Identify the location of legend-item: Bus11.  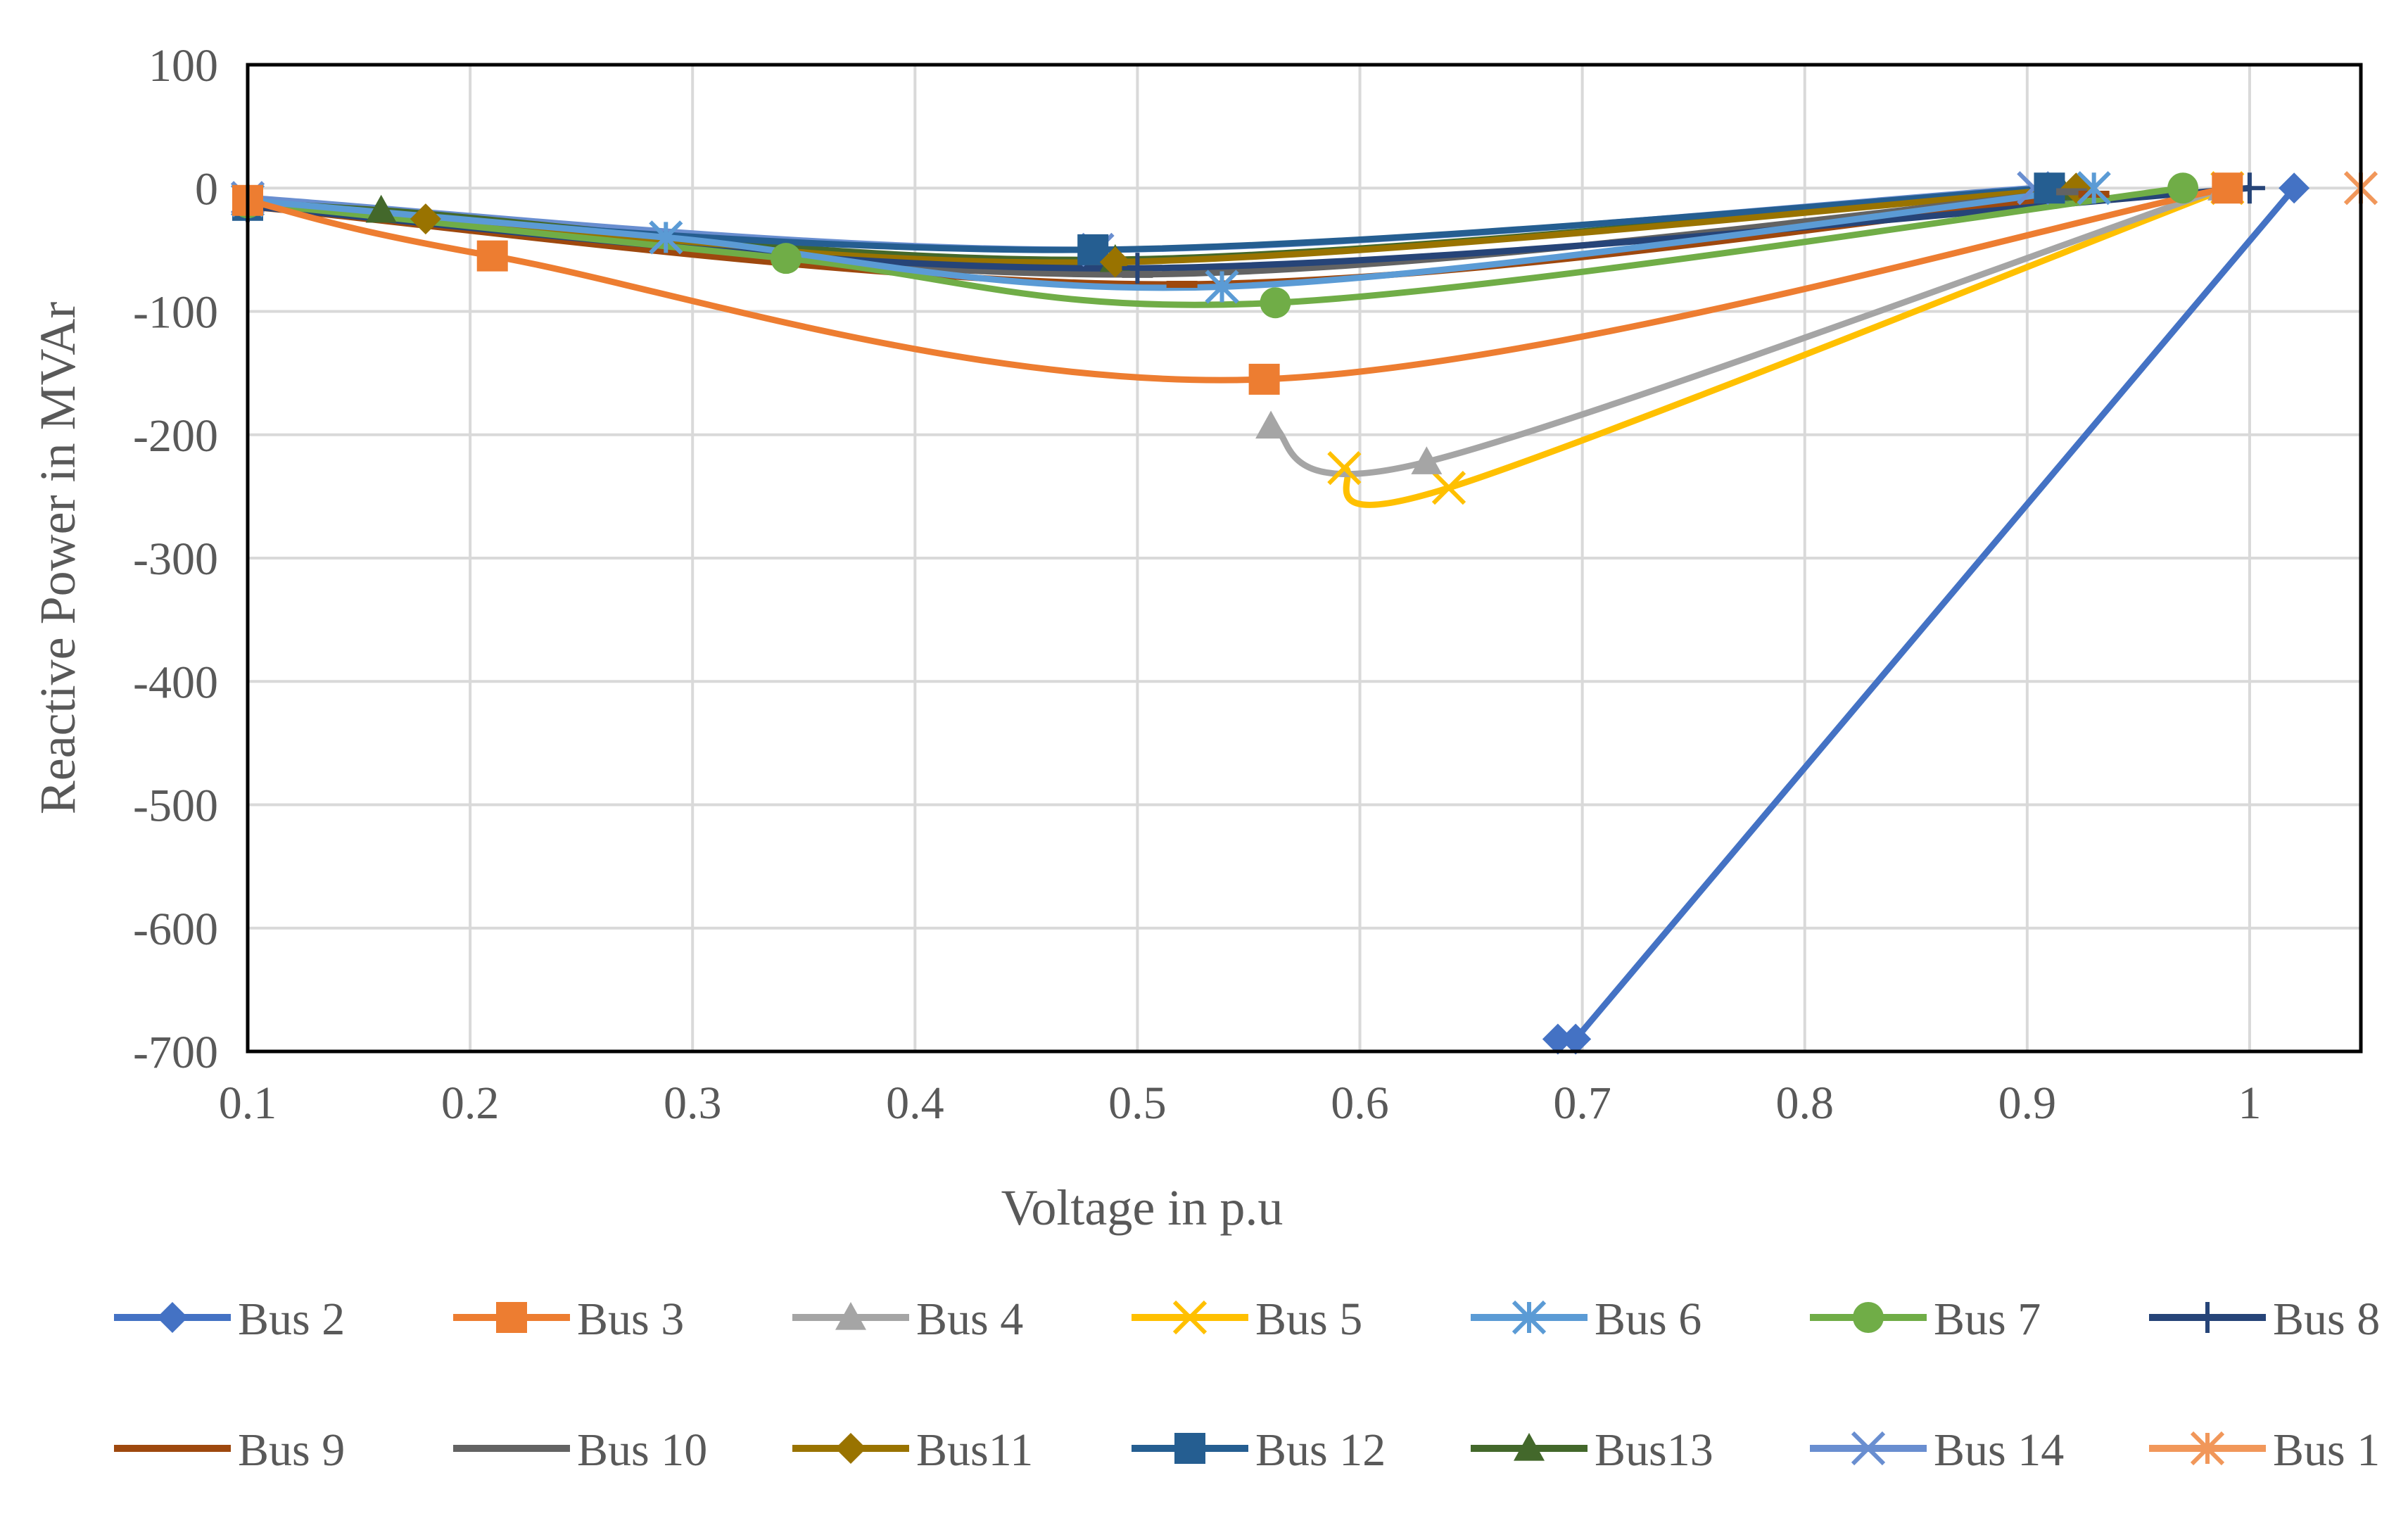
(912, 1450).